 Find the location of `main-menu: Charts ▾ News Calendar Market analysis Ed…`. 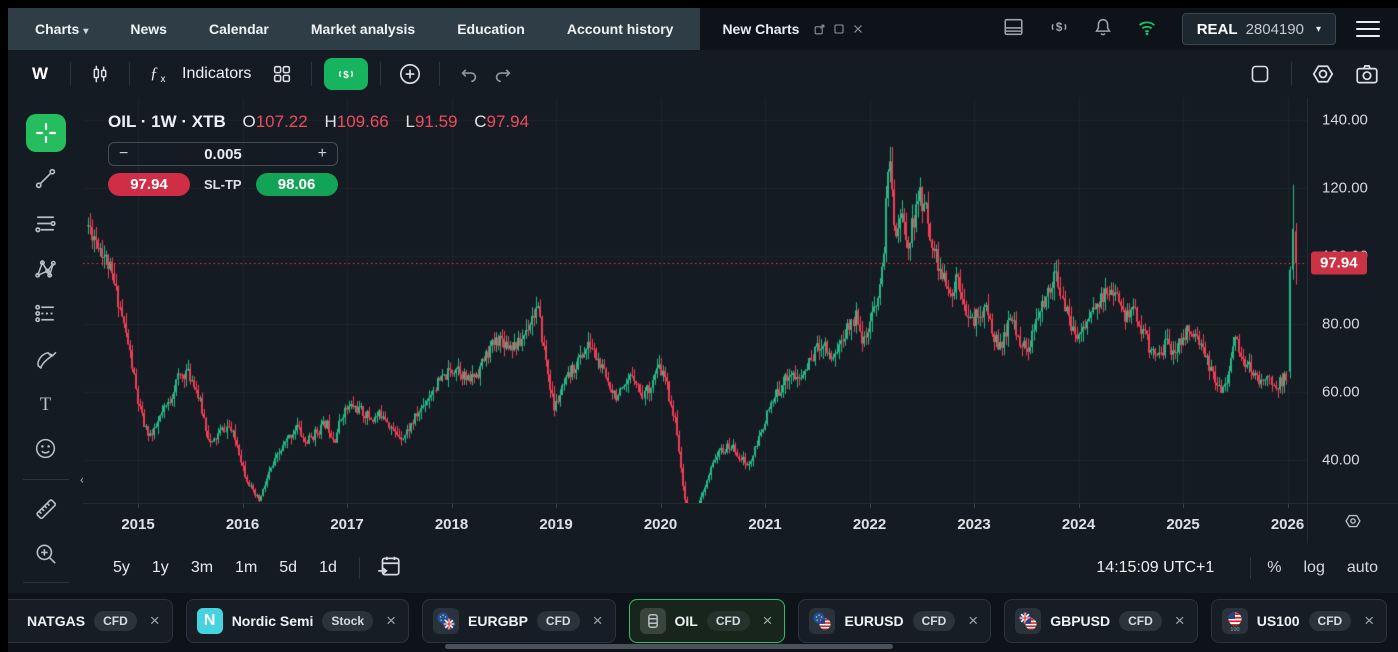

main-menu: Charts ▾ News Calendar Market analysis Ed… is located at coordinates (354, 29).